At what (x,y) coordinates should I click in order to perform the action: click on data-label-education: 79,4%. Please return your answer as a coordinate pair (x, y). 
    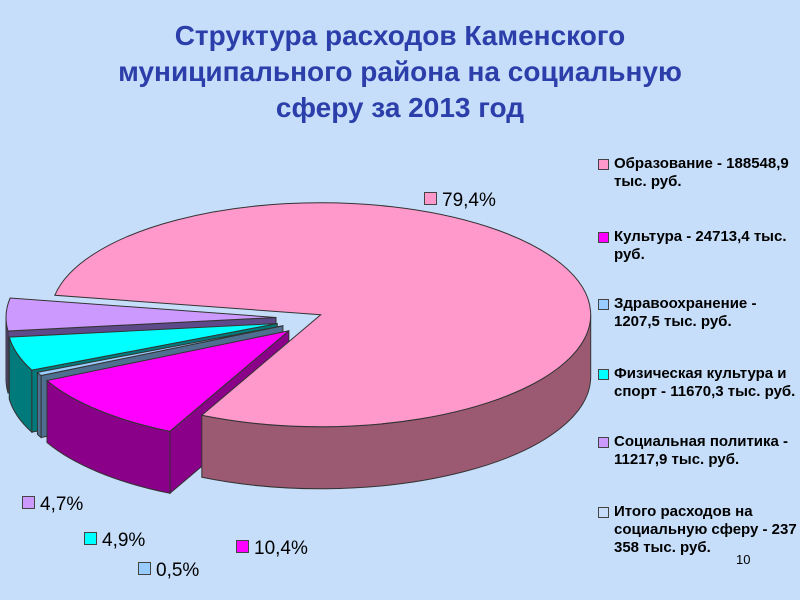
    Looking at the image, I should click on (460, 201).